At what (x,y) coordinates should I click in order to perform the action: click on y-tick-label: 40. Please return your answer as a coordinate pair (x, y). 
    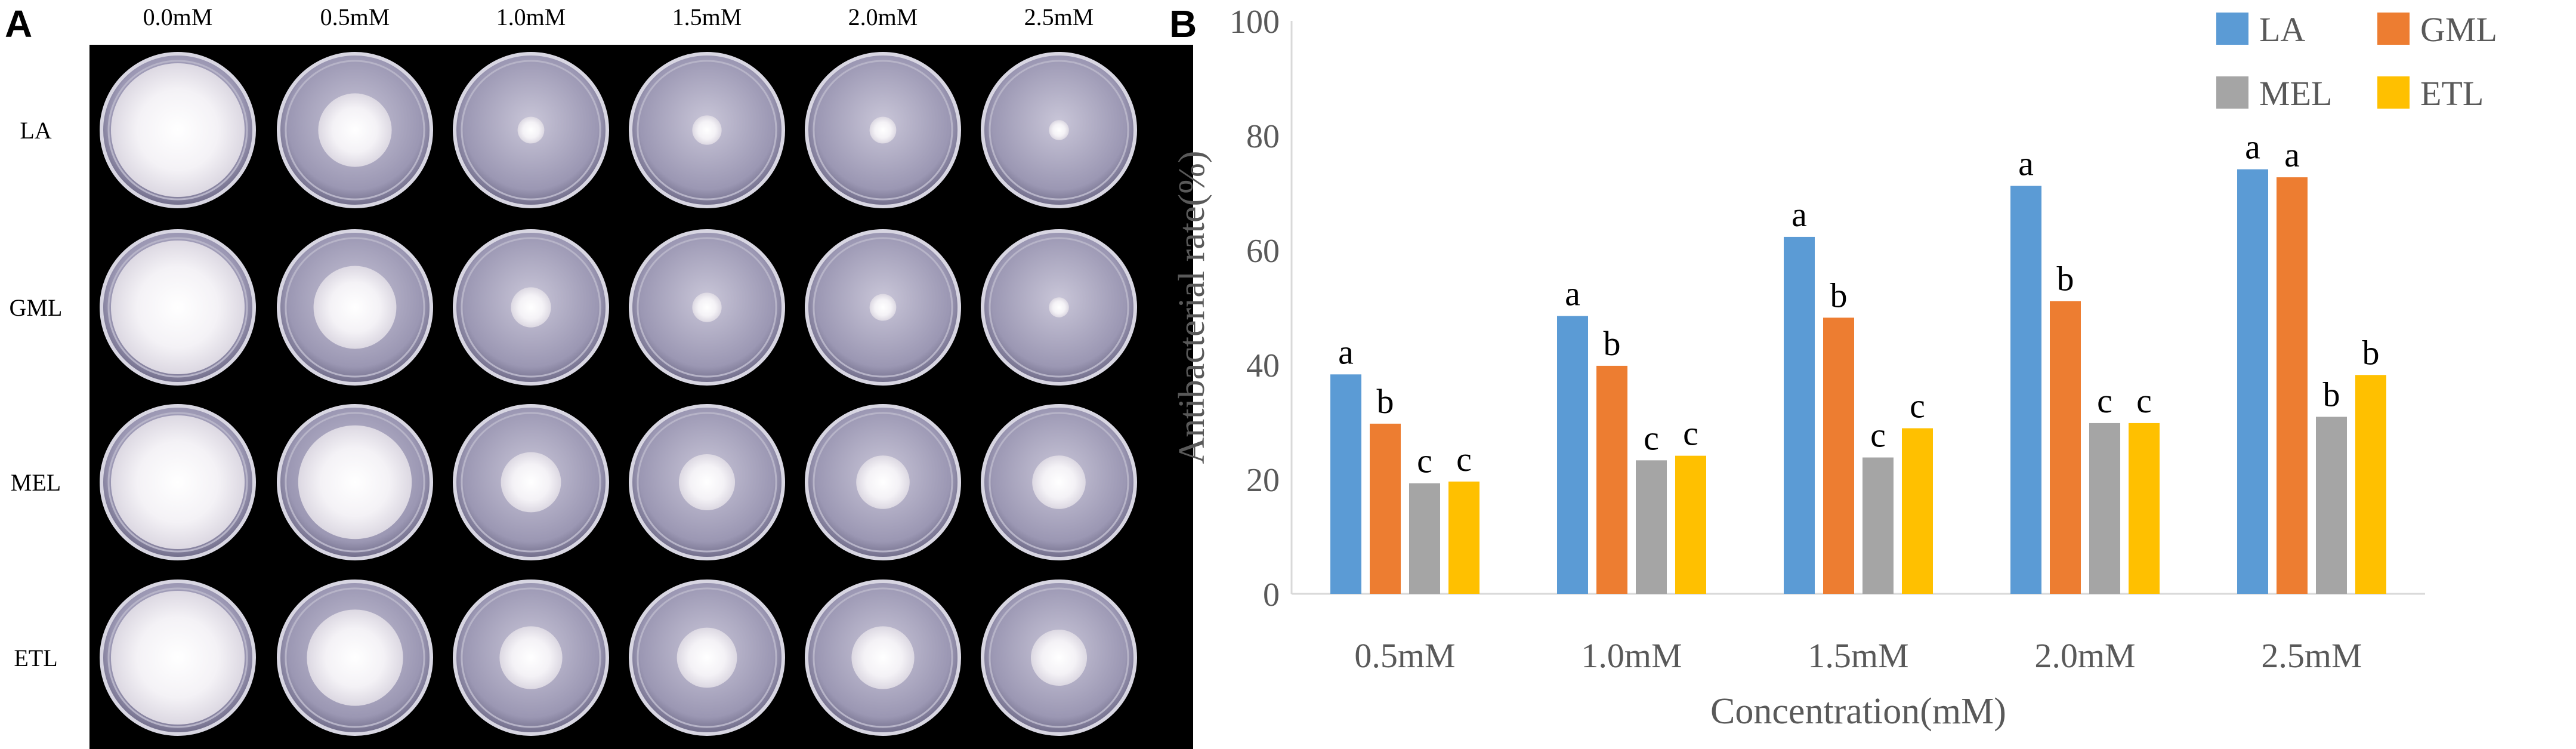
    Looking at the image, I should click on (1263, 365).